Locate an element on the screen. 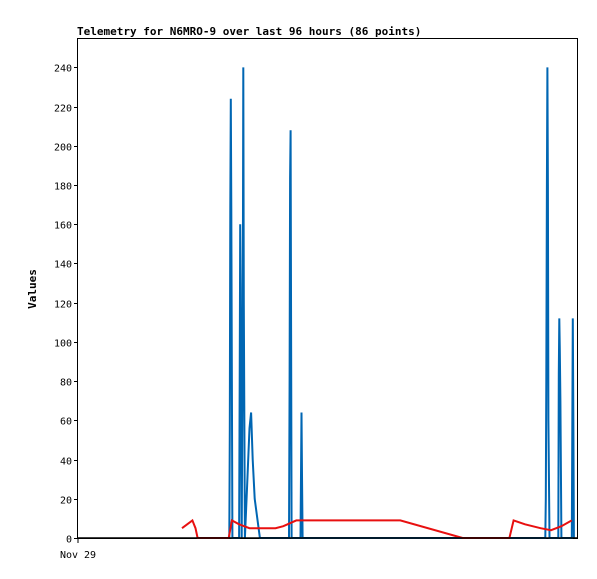  y-tick-label: 140 is located at coordinates (63, 265).